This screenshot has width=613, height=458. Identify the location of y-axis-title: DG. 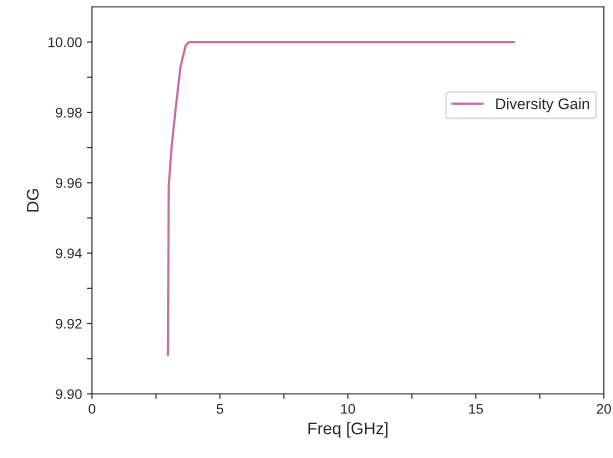
(32, 200).